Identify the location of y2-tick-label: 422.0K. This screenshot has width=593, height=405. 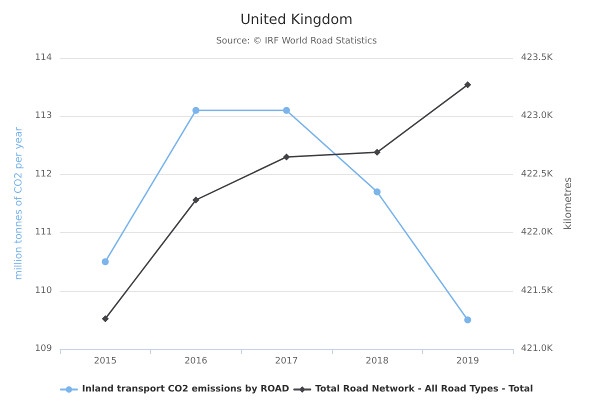
(537, 233).